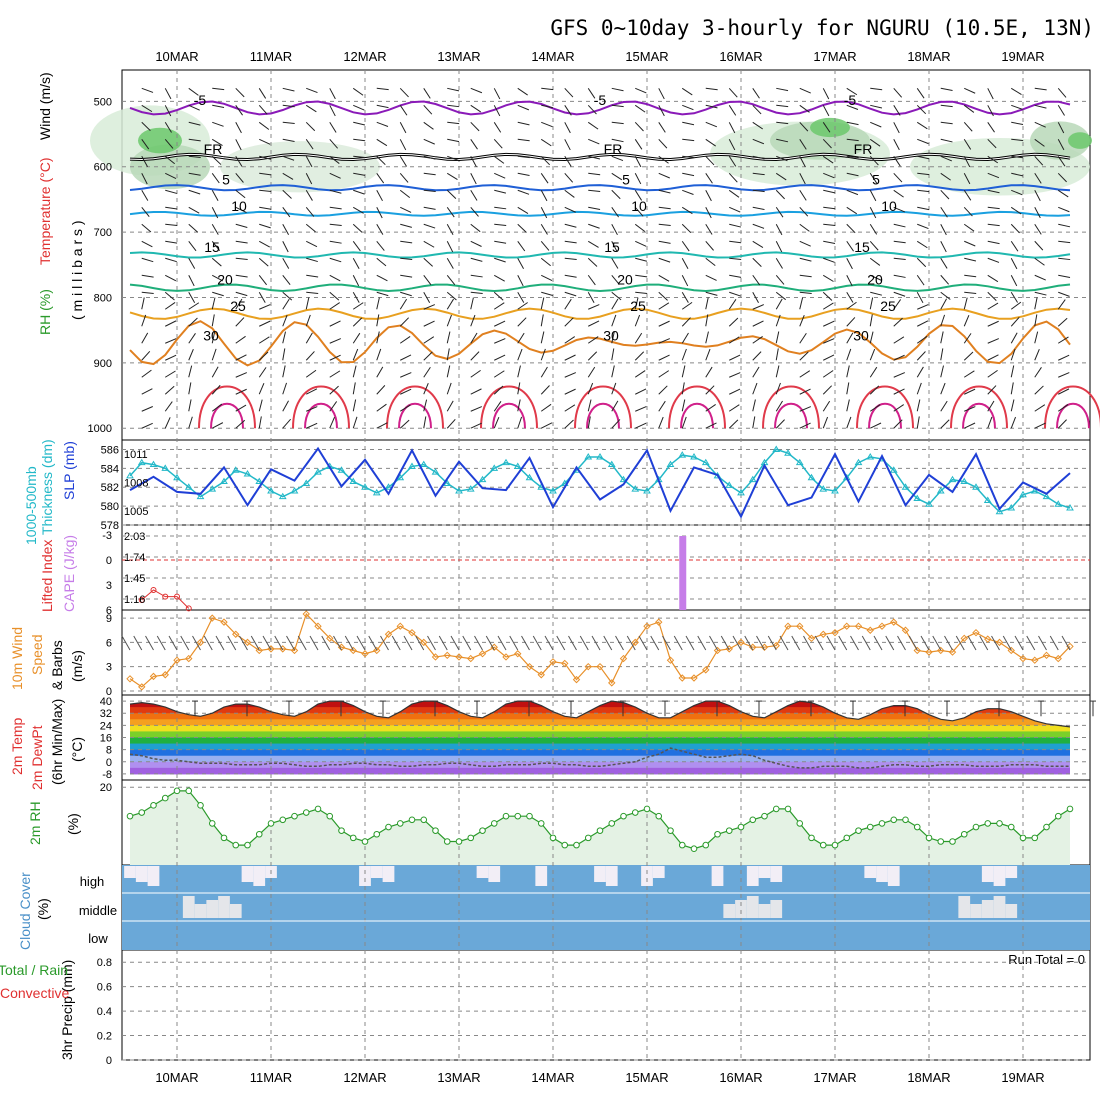 This screenshot has height=1100, width=1100. I want to click on cloud-middle-gap, so click(224, 907).